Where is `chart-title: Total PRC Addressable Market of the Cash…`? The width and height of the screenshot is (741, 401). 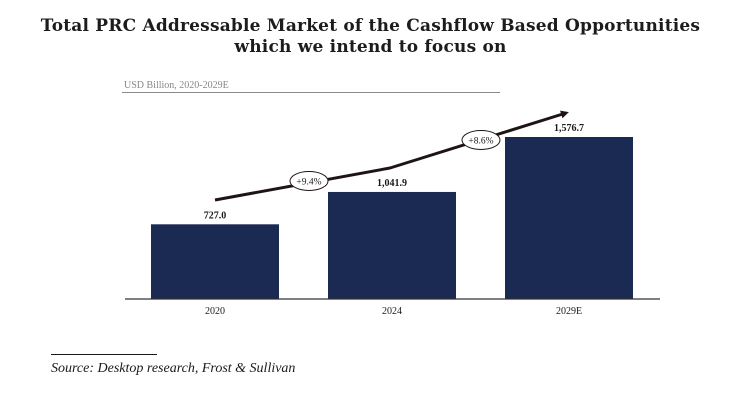
chart-title: Total PRC Addressable Market of the Cash… is located at coordinates (370, 37).